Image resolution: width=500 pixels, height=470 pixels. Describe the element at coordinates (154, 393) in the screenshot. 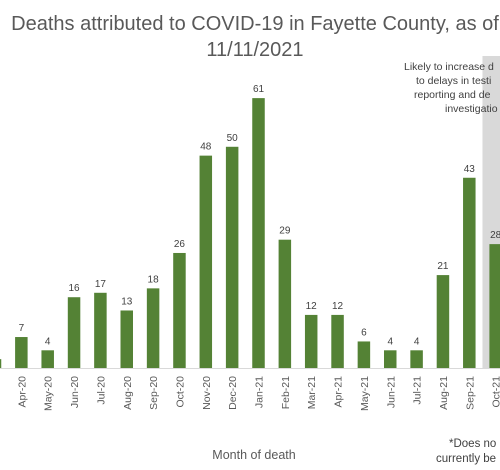

I see `x-tick-label: Sep-20` at that location.